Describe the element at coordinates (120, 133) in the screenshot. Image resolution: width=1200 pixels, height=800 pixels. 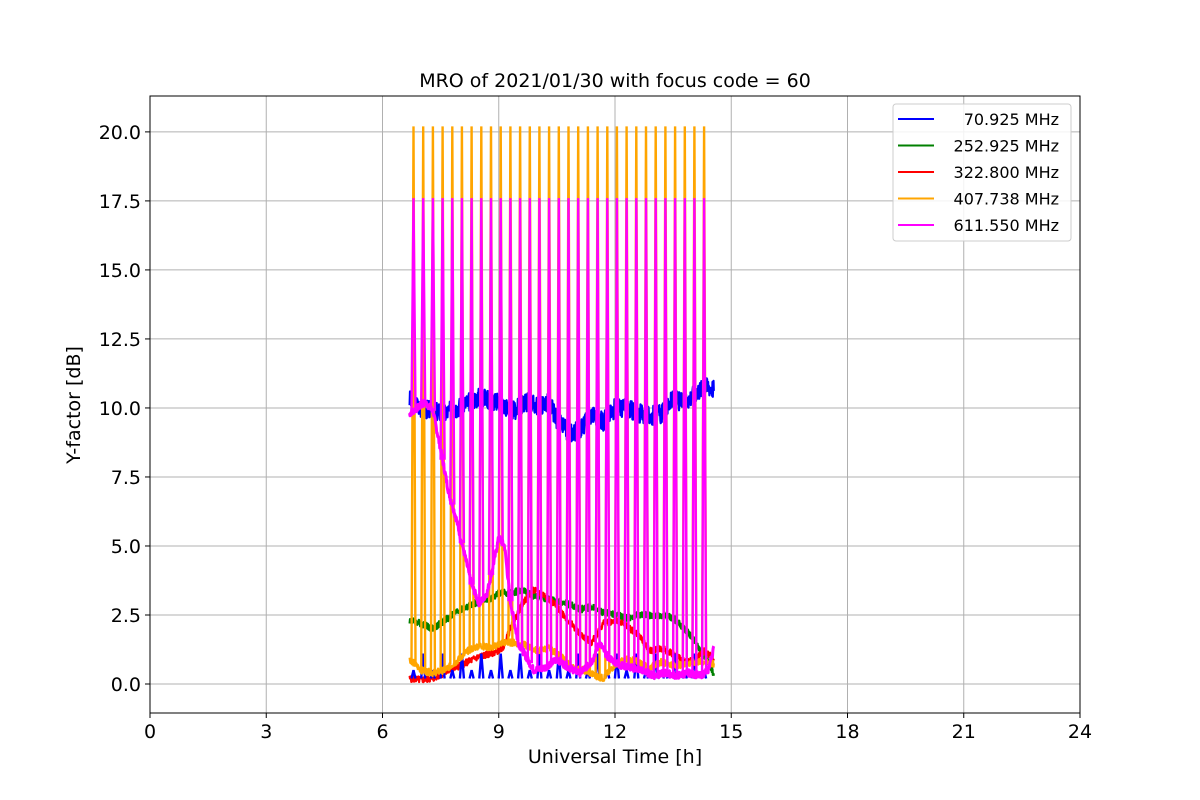
I see `y-tick-label: 20.0` at that location.